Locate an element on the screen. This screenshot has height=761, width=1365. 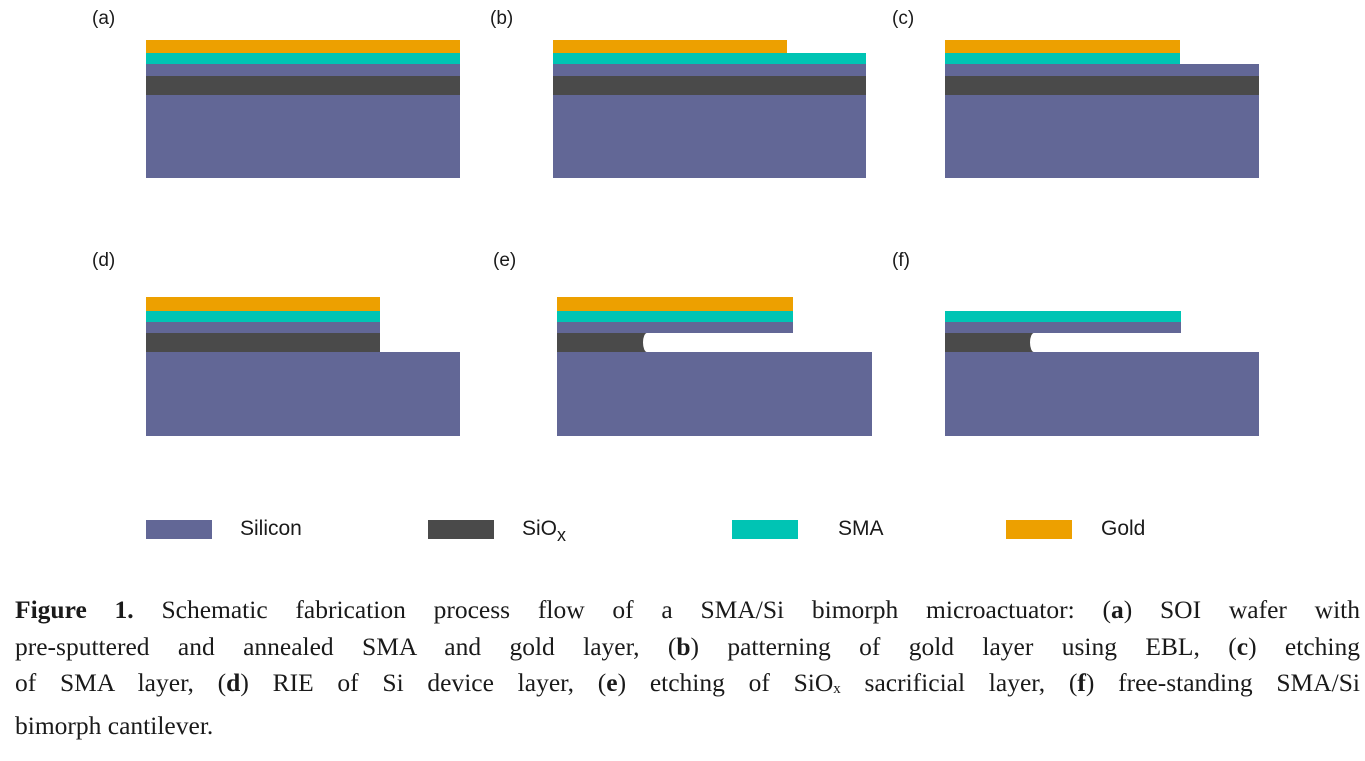
panel-label-d: (d) is located at coordinates (104, 260).